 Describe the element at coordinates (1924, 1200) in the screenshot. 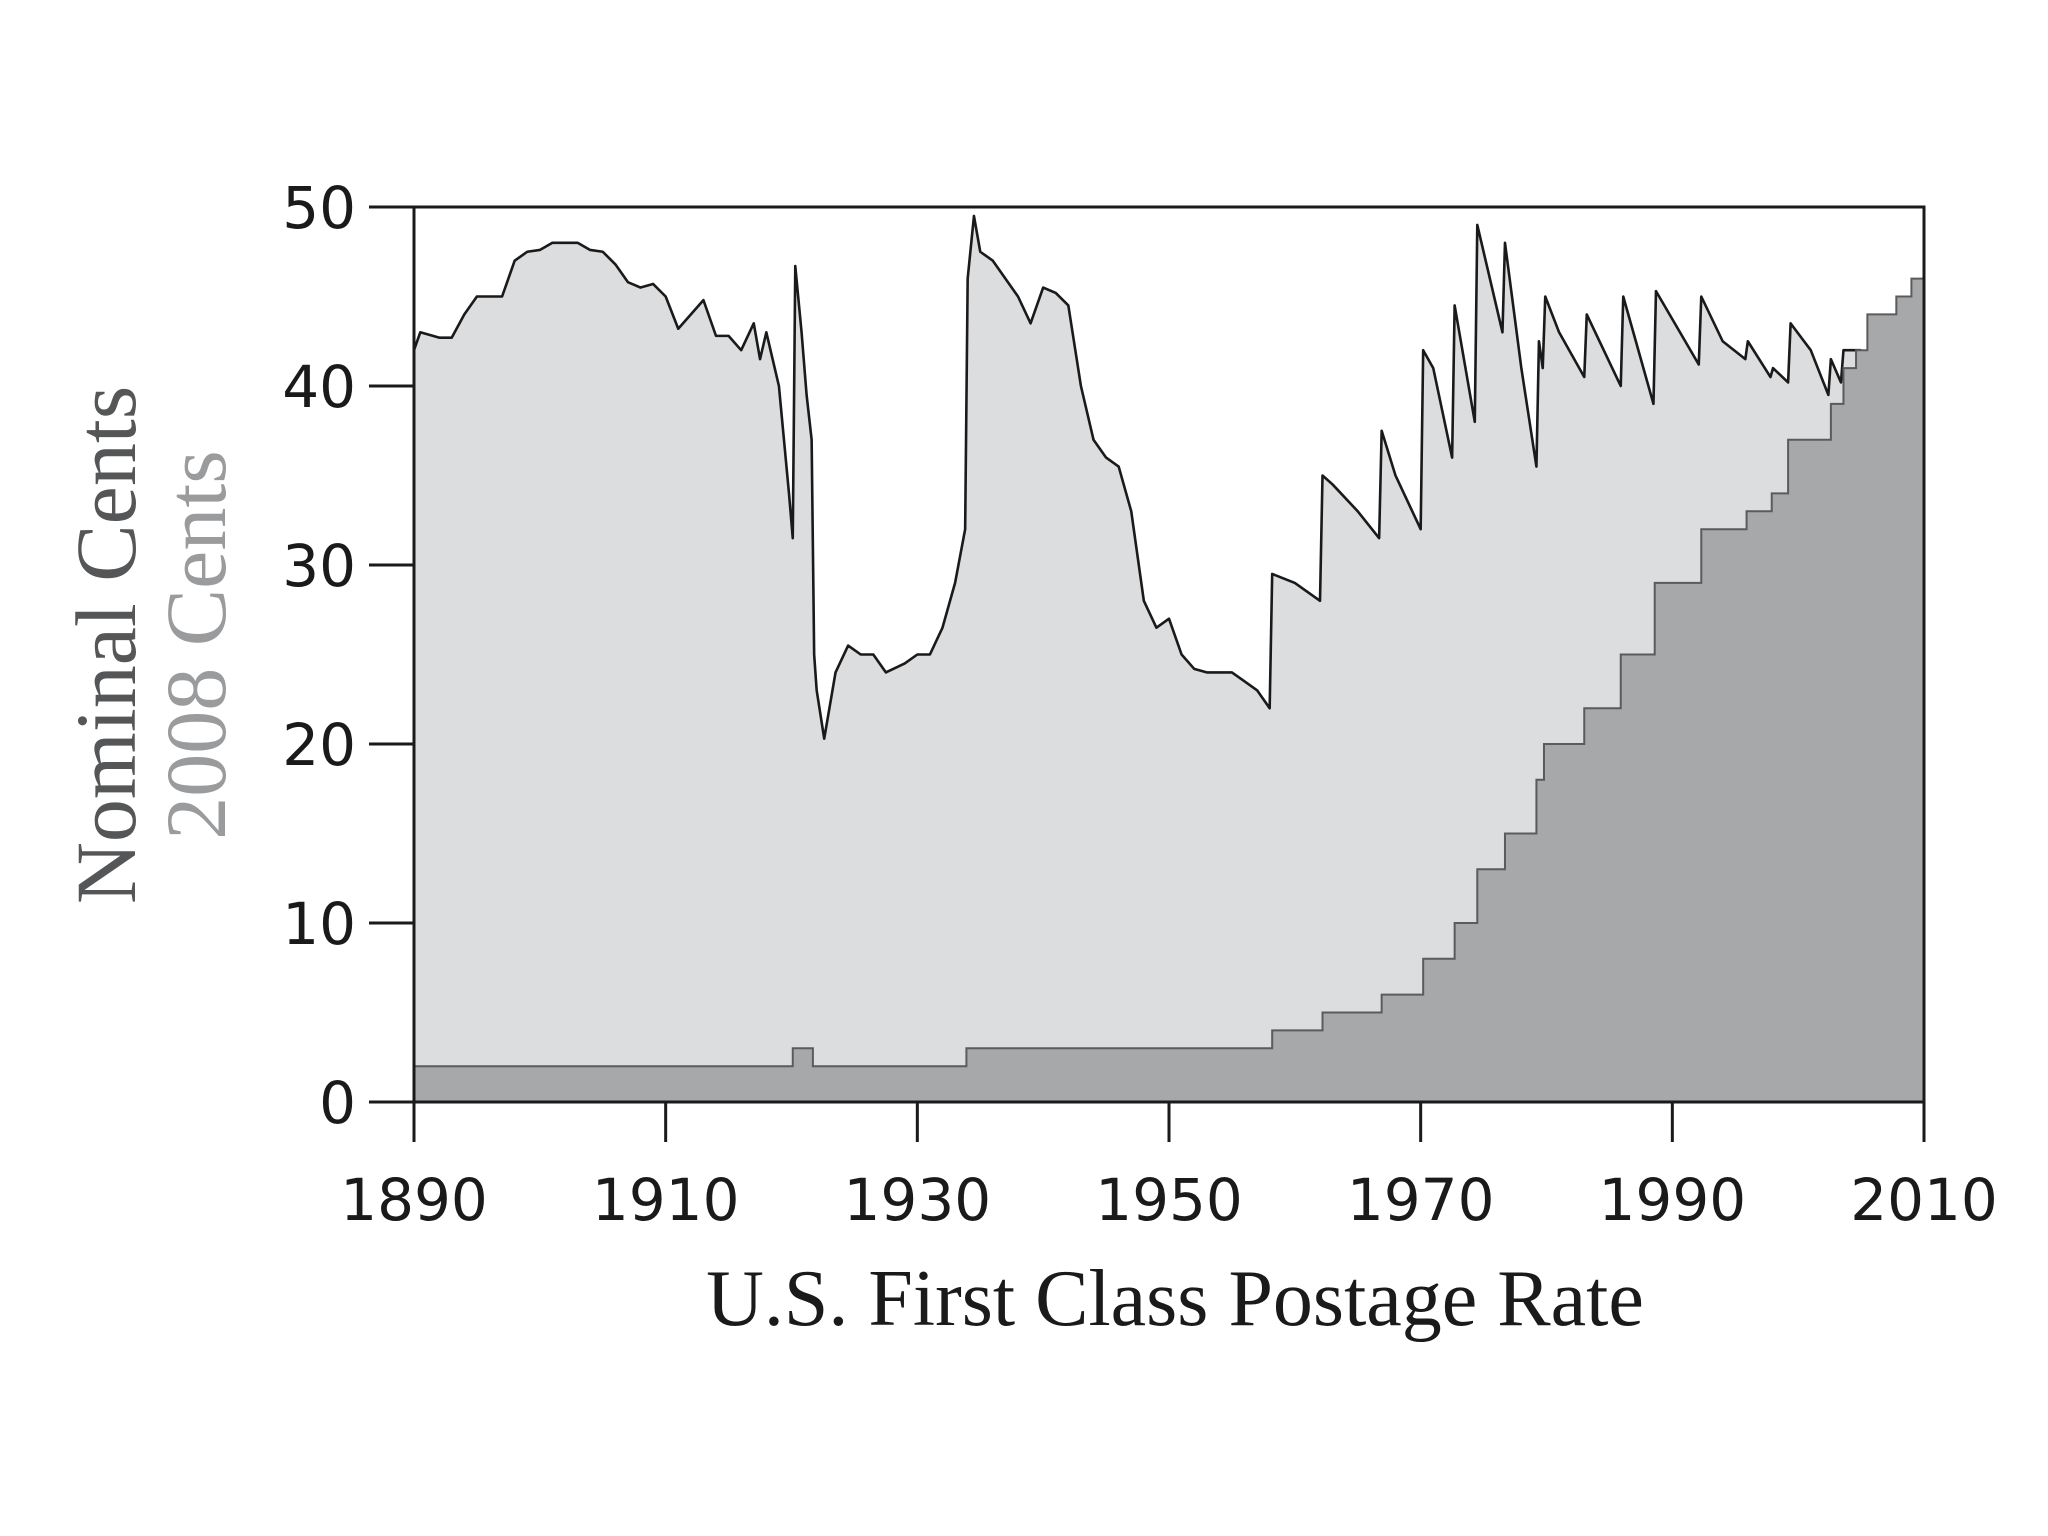

I see `x-tick-label: 2010` at that location.